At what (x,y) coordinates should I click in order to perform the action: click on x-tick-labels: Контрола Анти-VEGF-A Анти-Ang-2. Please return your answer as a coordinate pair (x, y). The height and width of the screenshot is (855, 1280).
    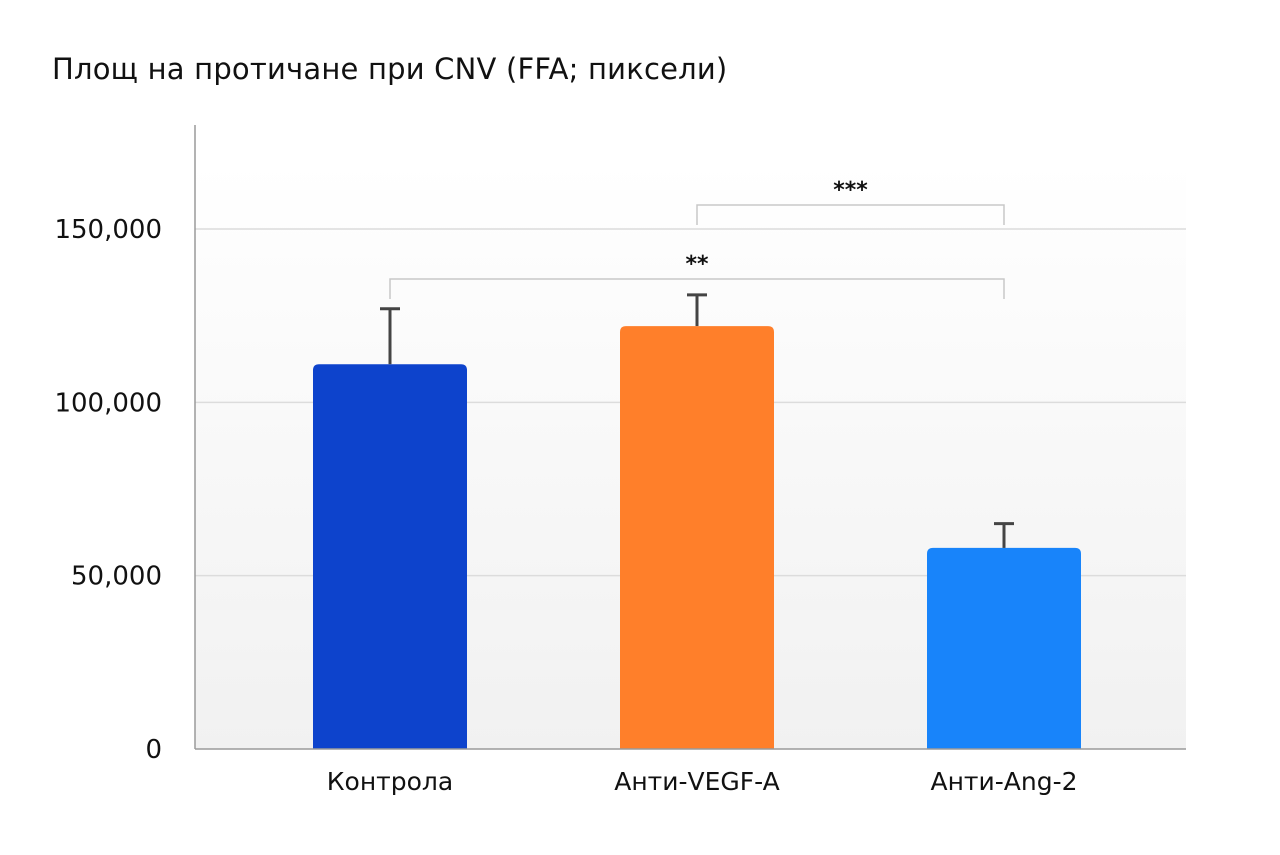
    Looking at the image, I should click on (702, 781).